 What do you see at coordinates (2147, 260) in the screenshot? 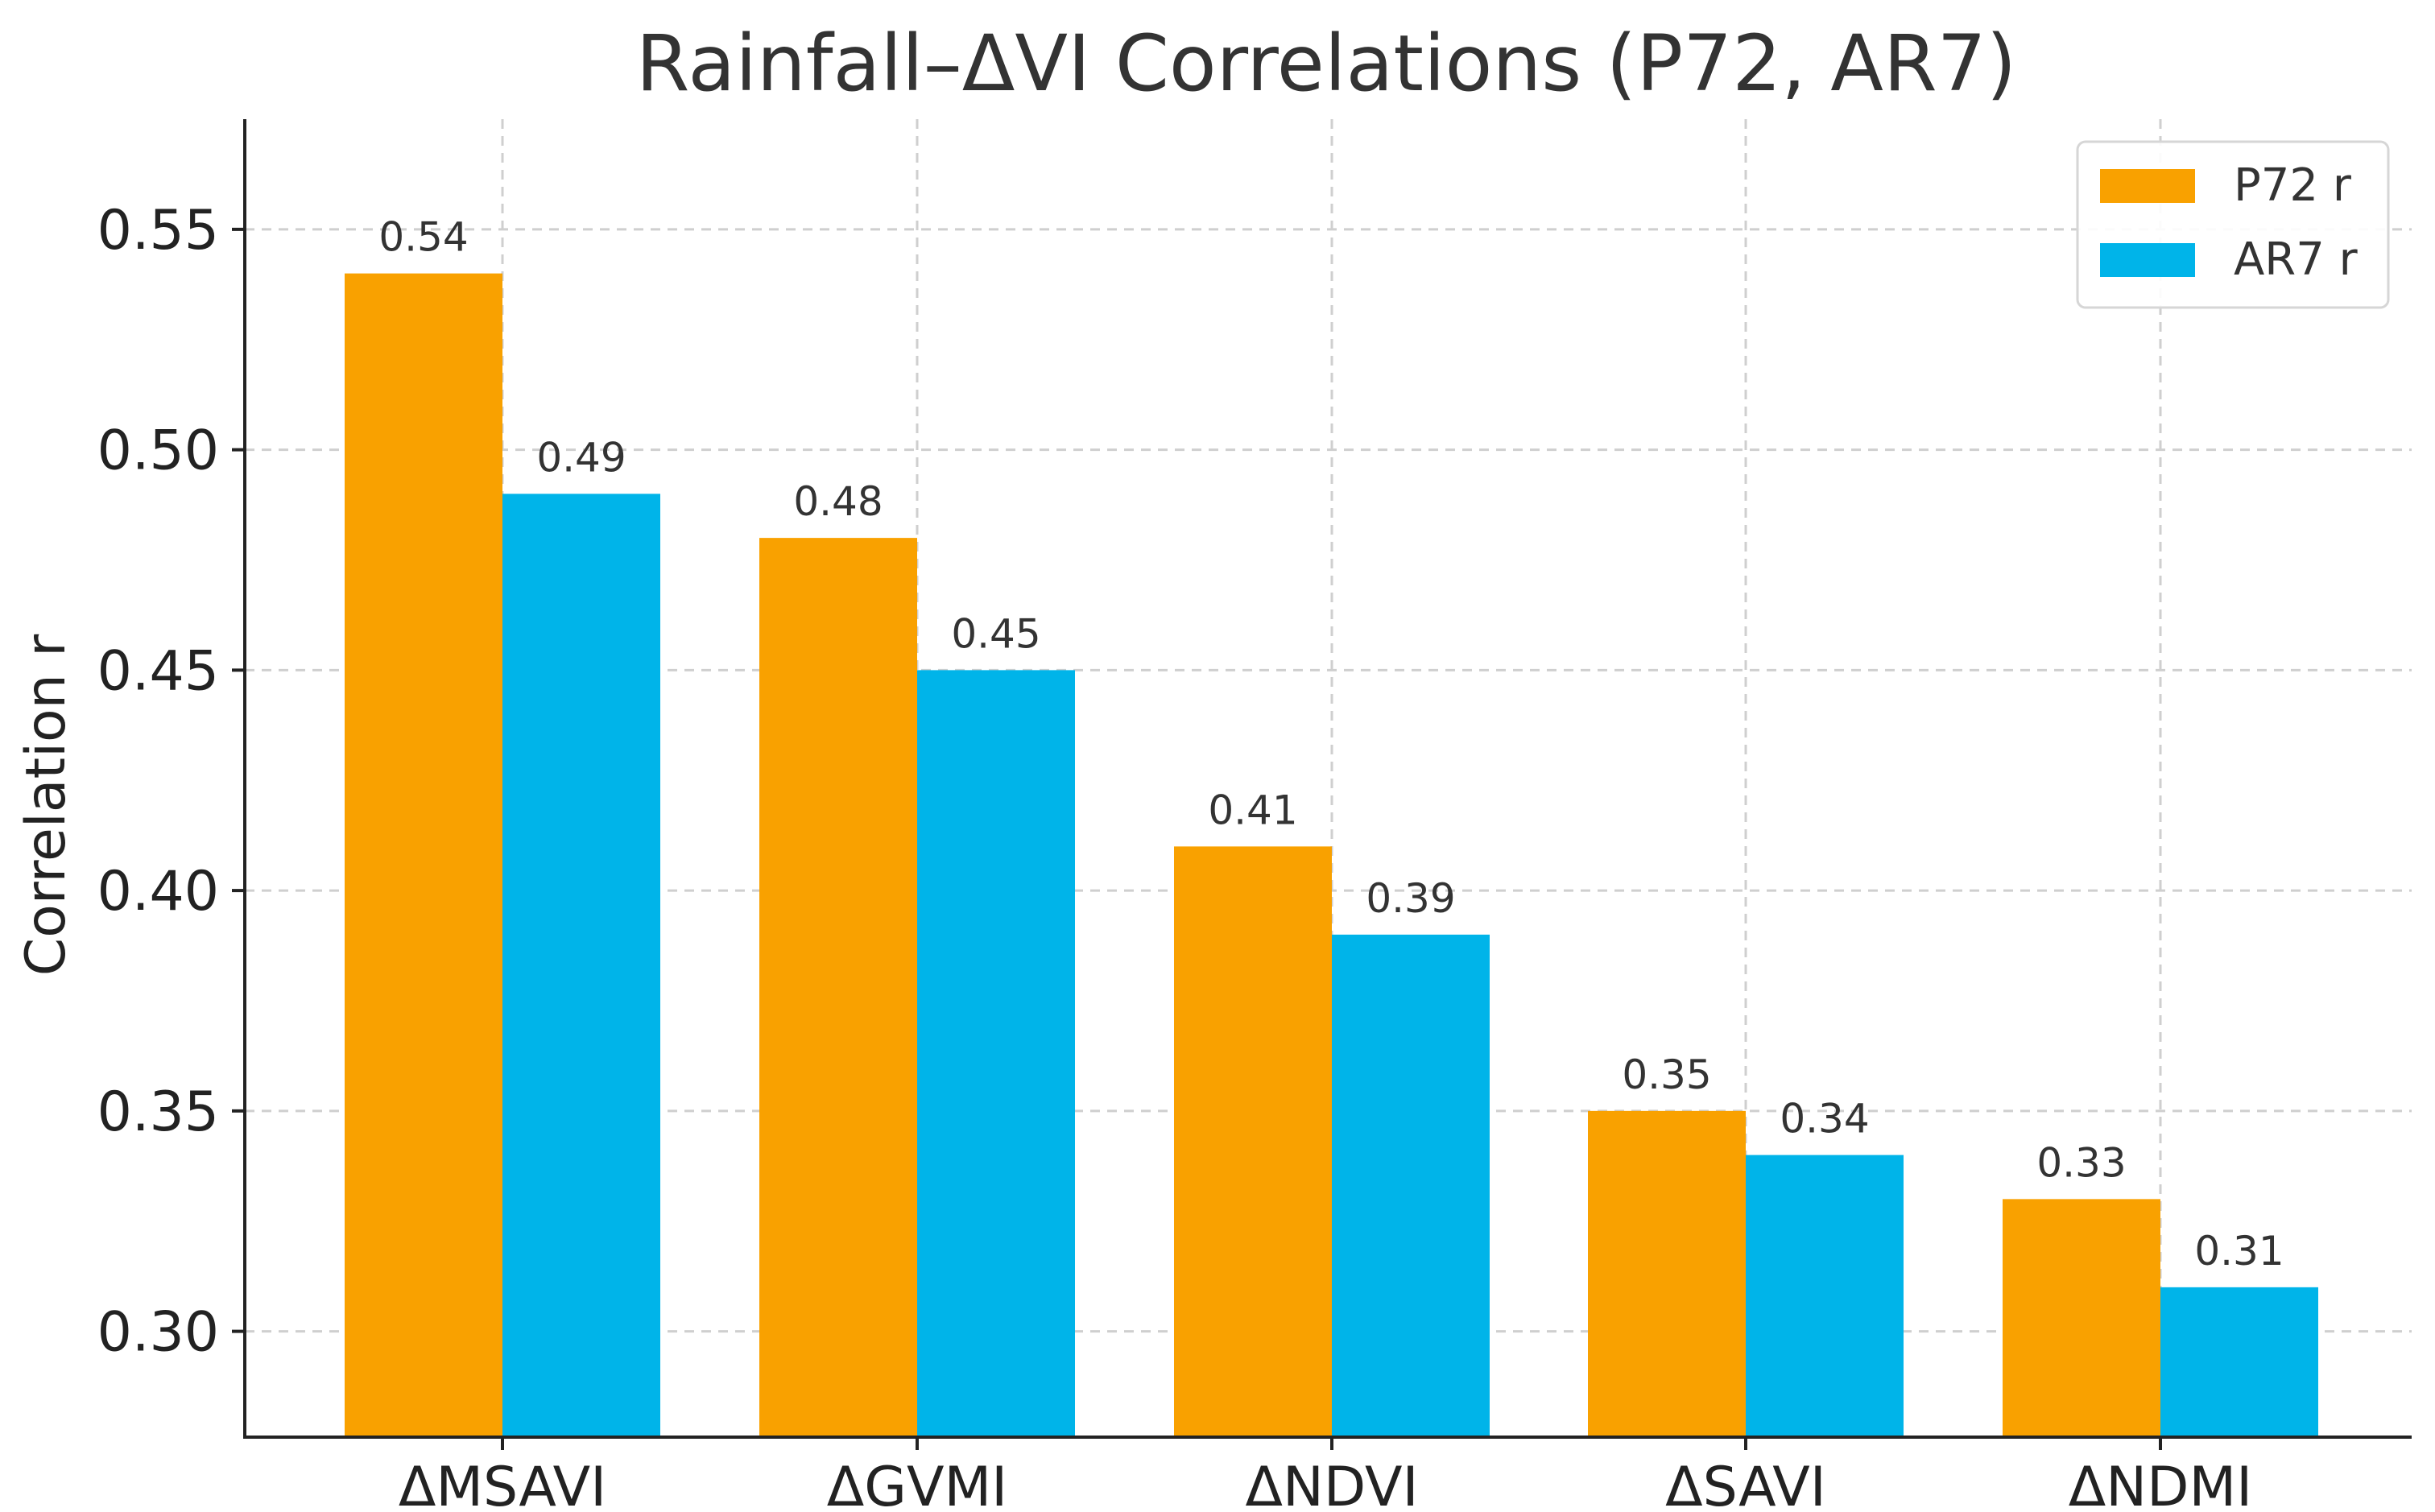
I see `legend-swatch-ar7` at bounding box center [2147, 260].